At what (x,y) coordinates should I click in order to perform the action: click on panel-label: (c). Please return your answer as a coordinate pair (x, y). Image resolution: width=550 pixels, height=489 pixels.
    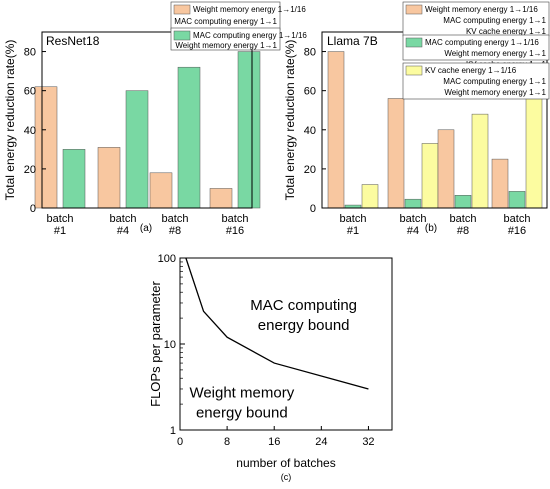
    Looking at the image, I should click on (286, 477).